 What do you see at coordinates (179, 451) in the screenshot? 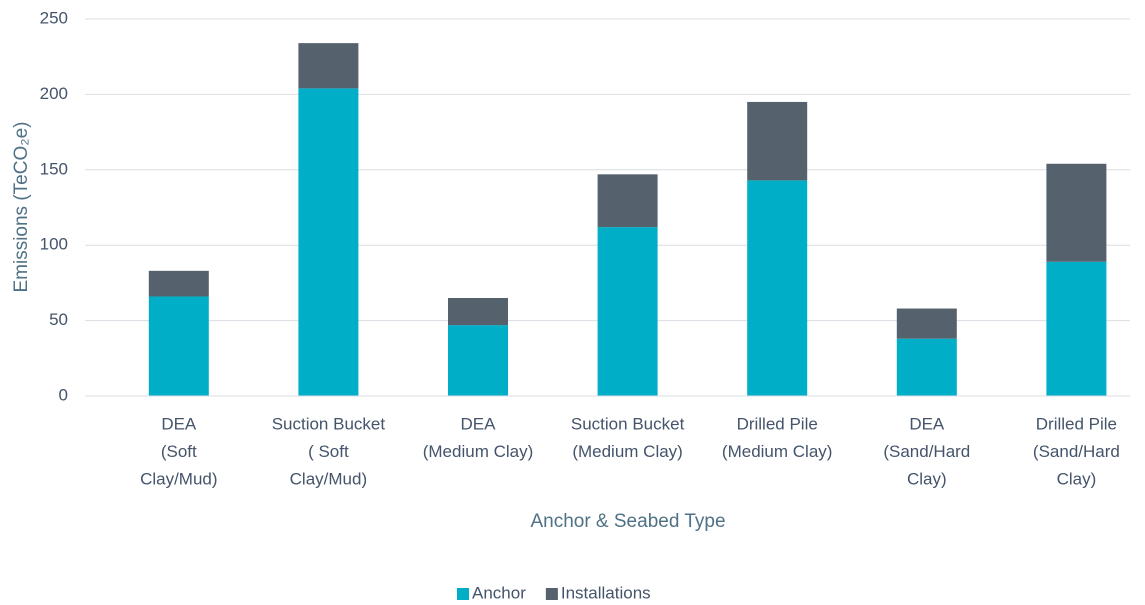
I see `x-tick-label: (Soft` at bounding box center [179, 451].